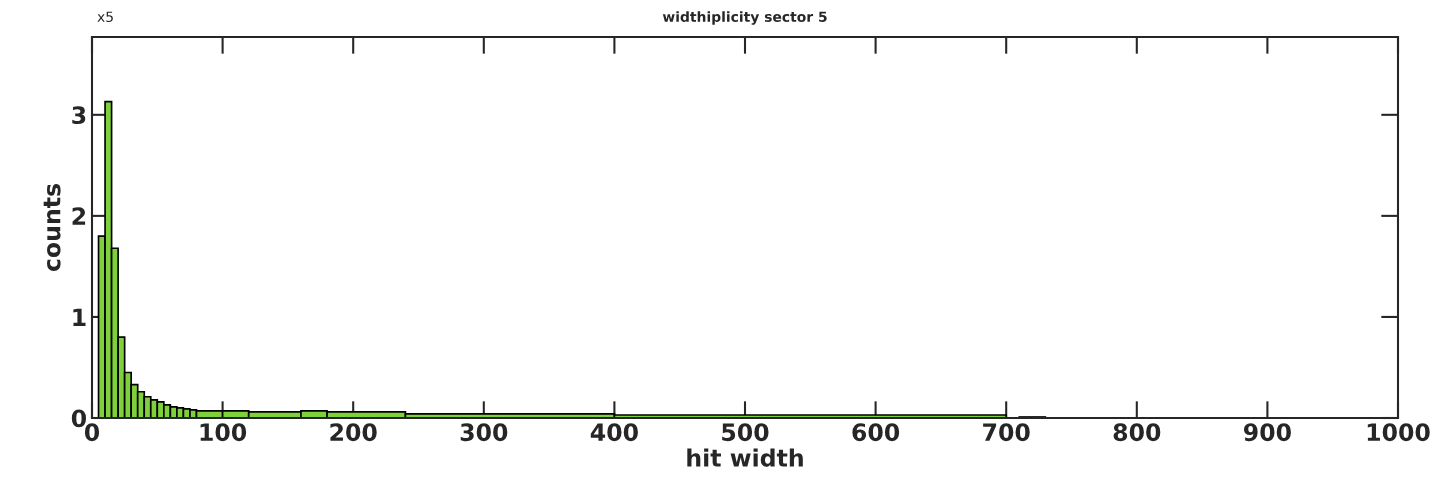 The image size is (1452, 499). What do you see at coordinates (92, 432) in the screenshot?
I see `x-tick-label: 0` at bounding box center [92, 432].